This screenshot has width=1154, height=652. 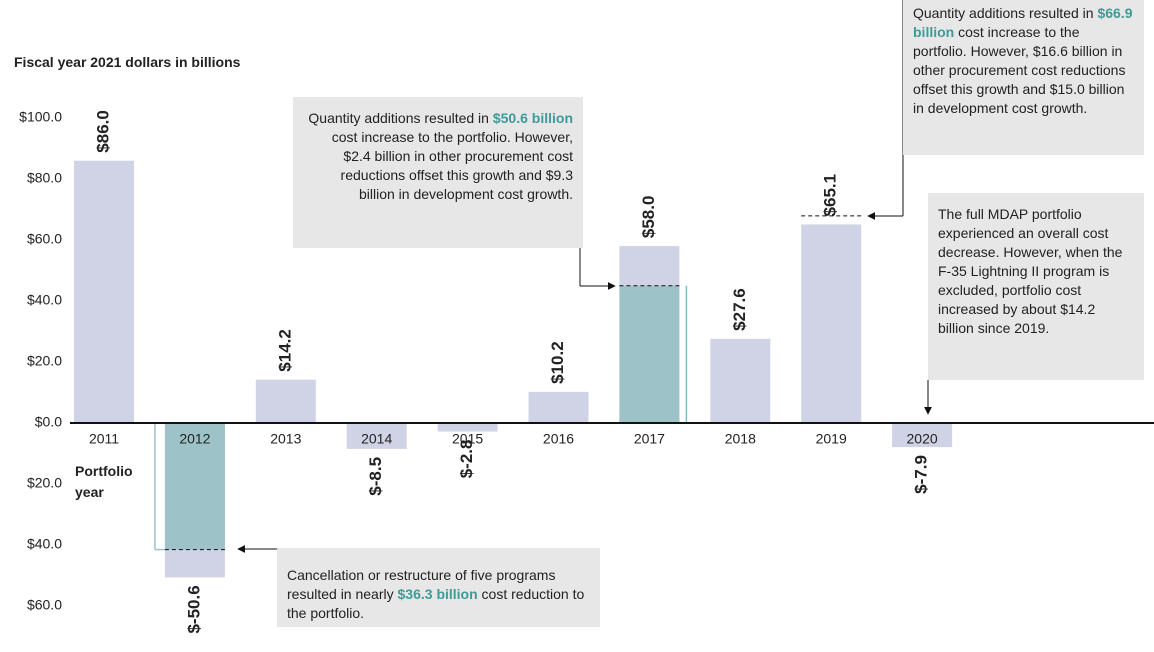 I want to click on value-label: $86.0, so click(x=102, y=131).